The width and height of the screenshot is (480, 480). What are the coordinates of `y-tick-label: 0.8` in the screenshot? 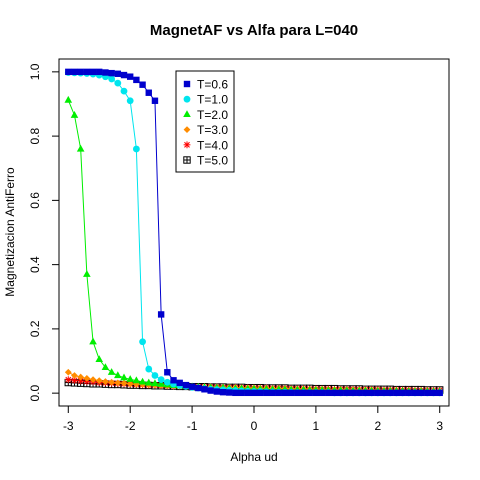 It's located at (35, 135).